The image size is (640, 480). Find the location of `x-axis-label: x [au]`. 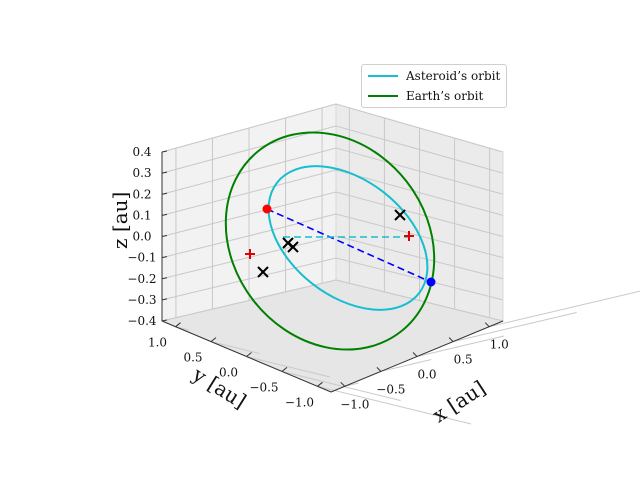

x-axis-label: x [au] is located at coordinates (459, 402).